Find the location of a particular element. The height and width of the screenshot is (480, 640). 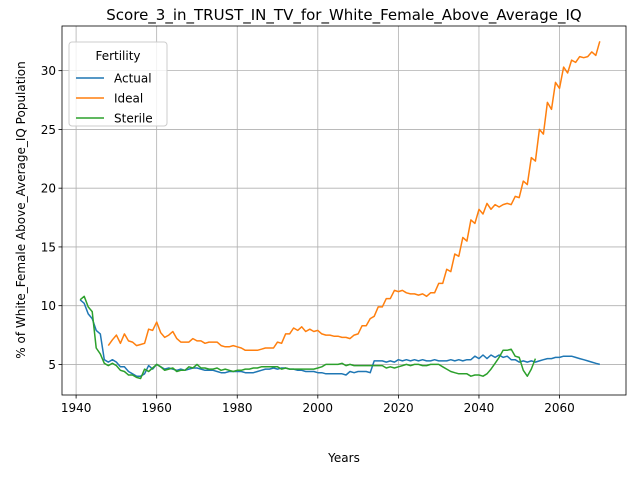

legend: Fertility Actual Ideal Sterile is located at coordinates (118, 84).